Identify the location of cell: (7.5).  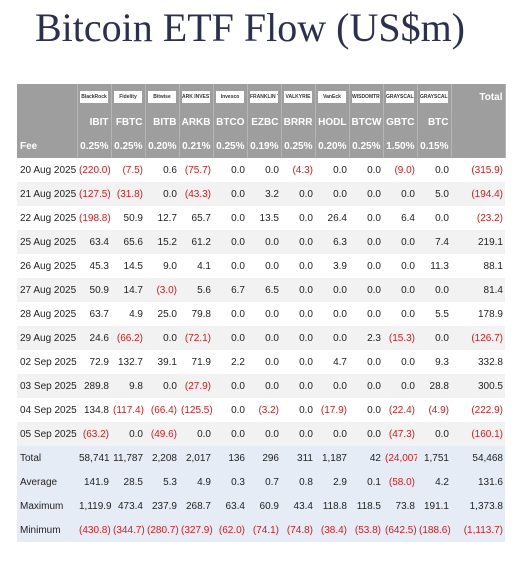
(132, 170).